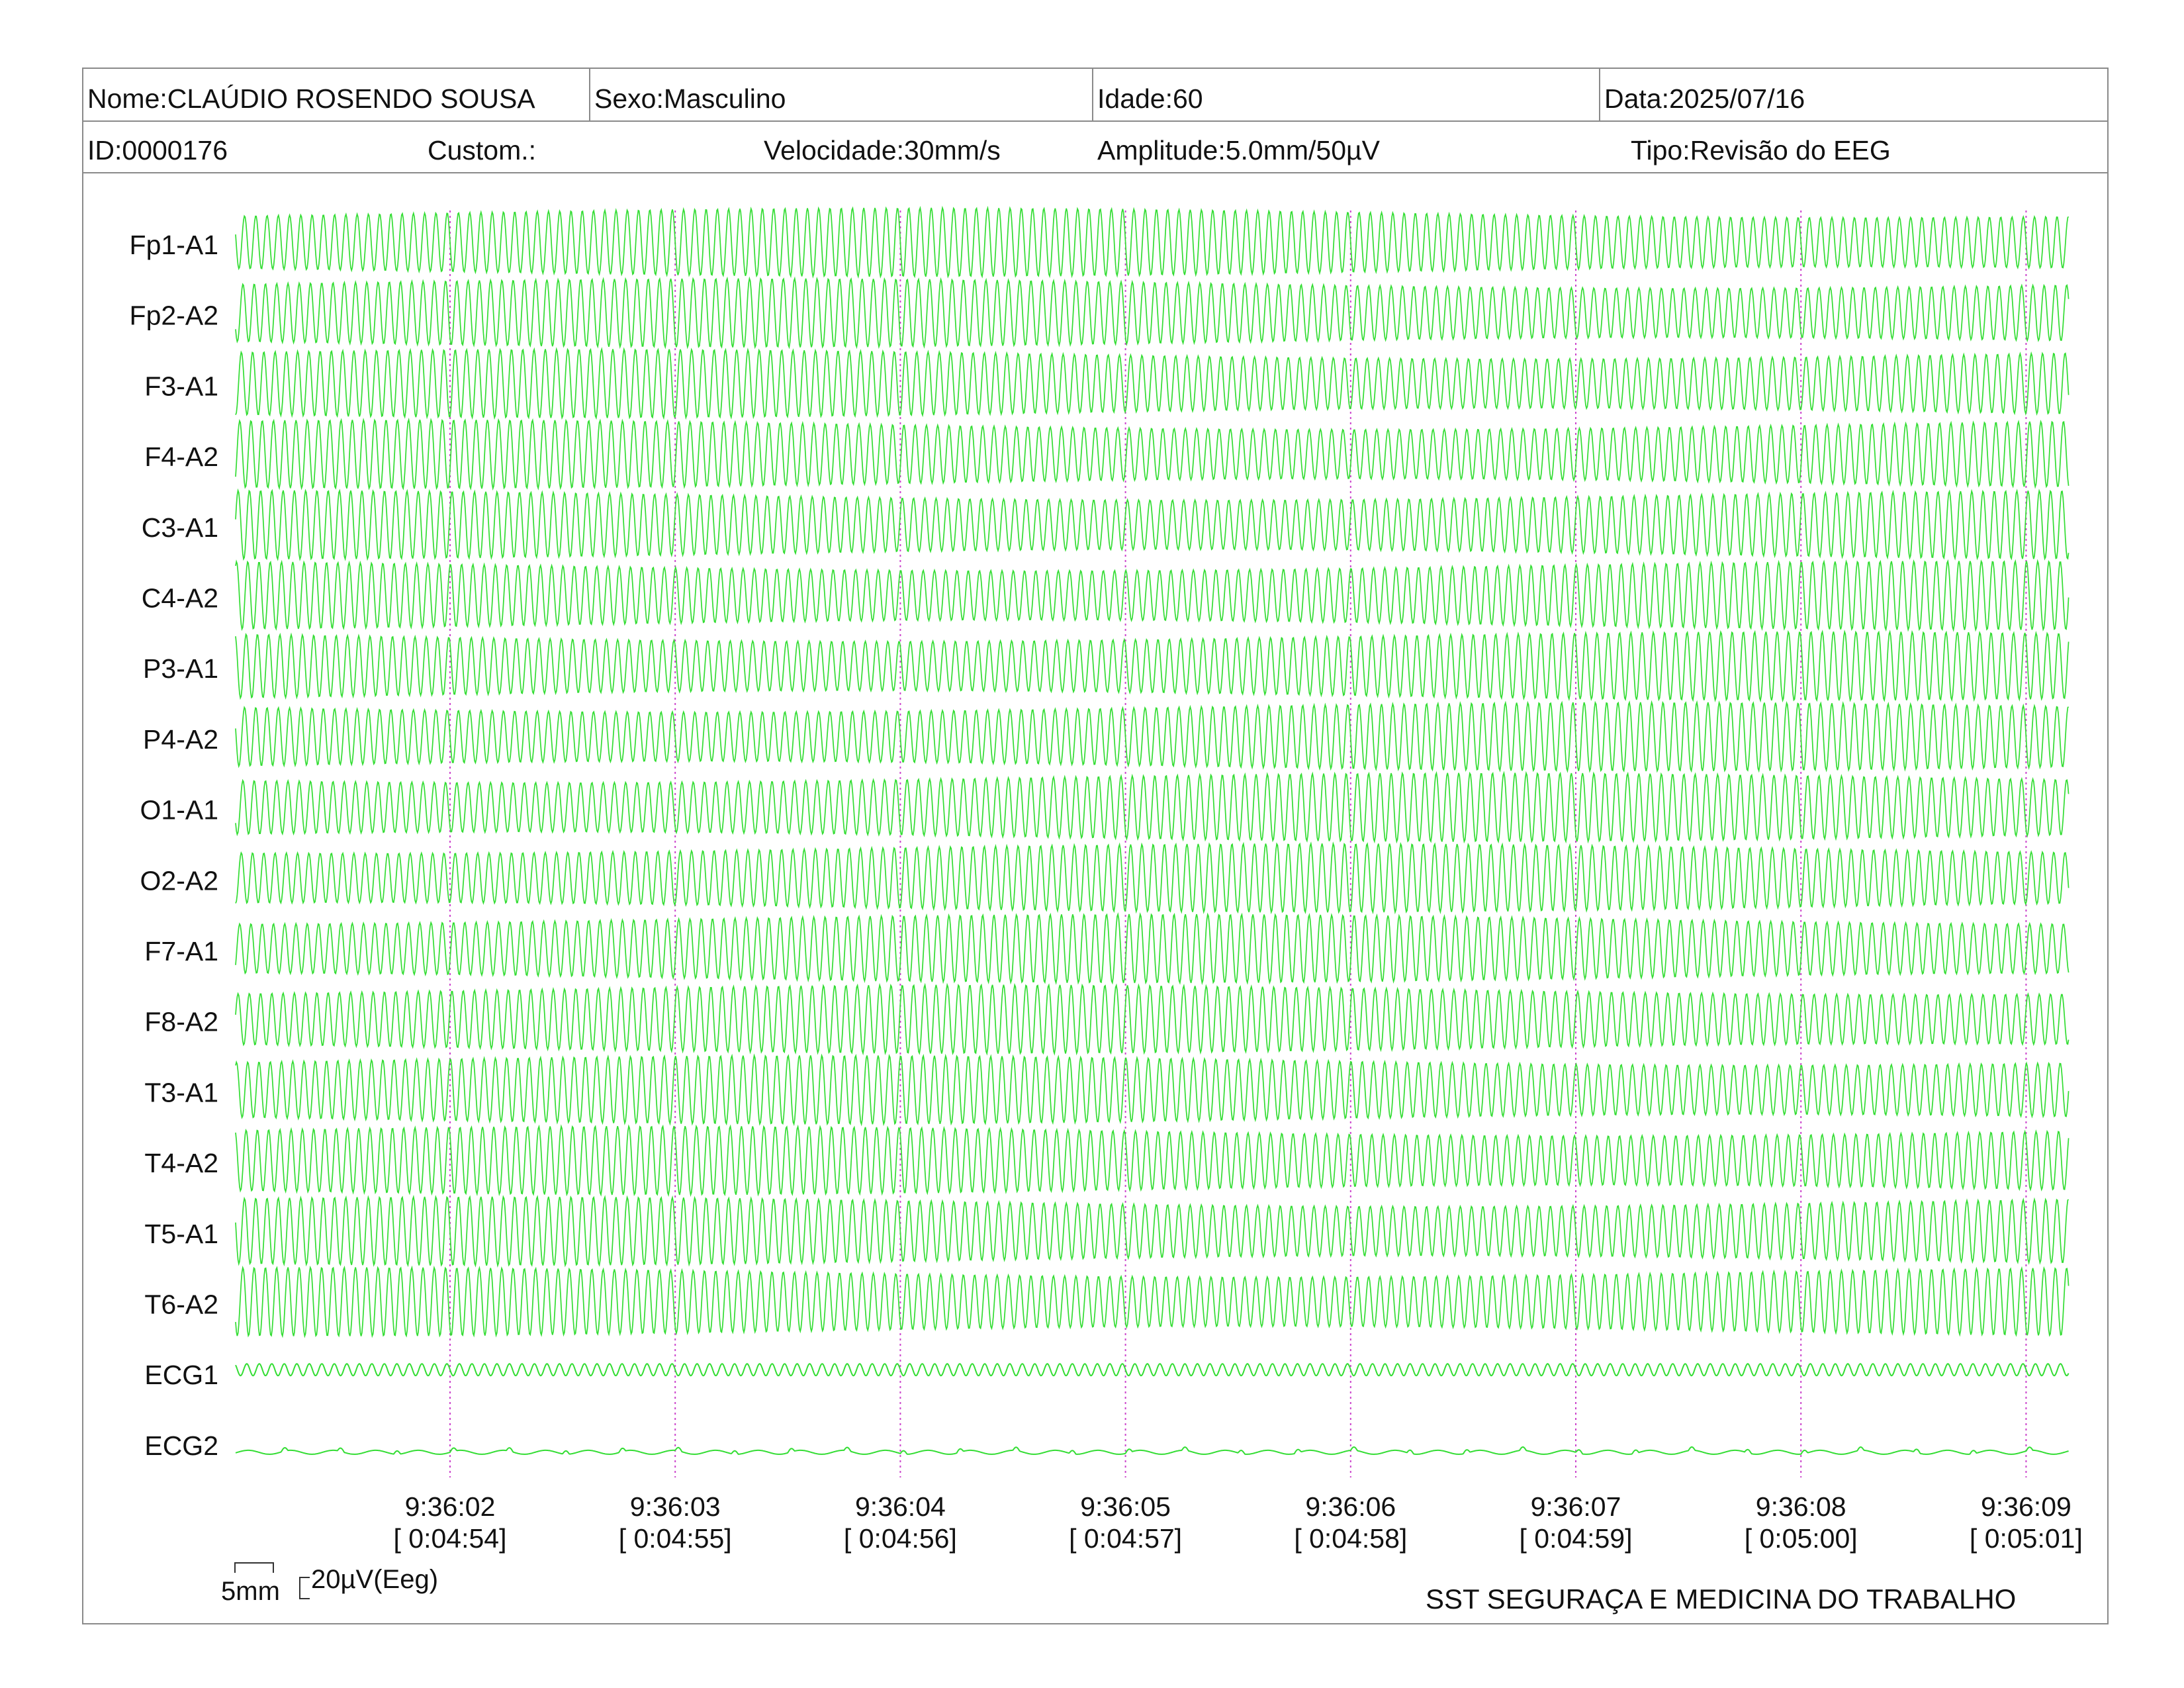  Describe the element at coordinates (179, 880) in the screenshot. I see `channel-label: O2-A2` at that location.